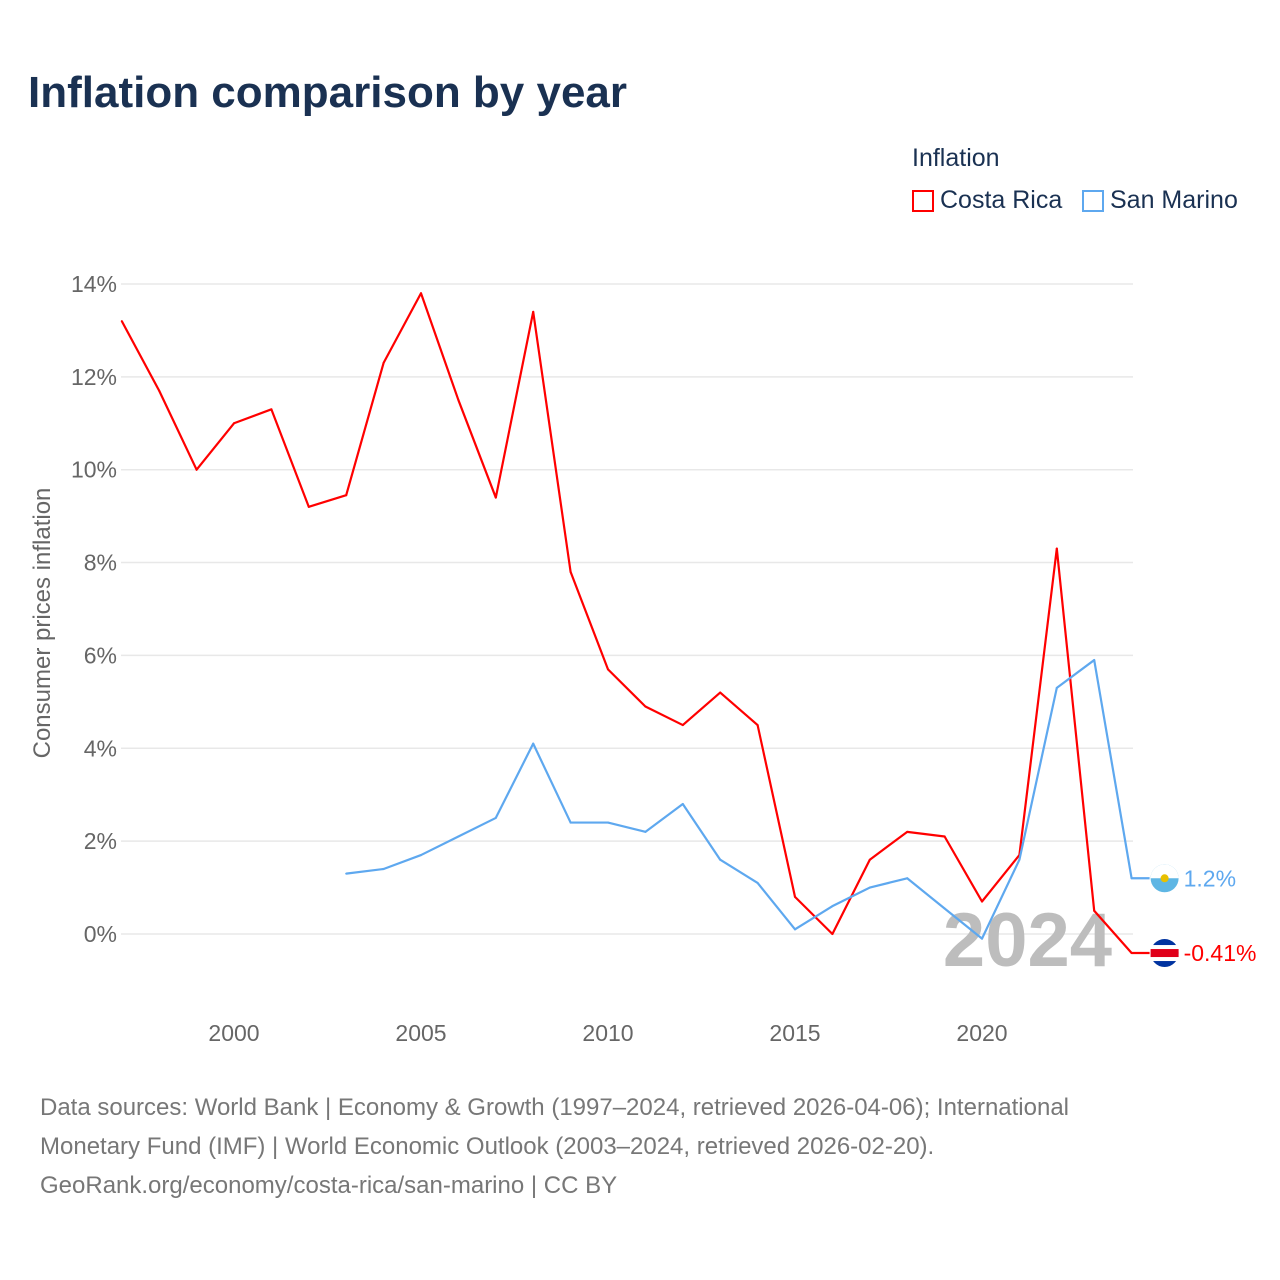  What do you see at coordinates (94, 470) in the screenshot?
I see `y-tick-label: 10%` at bounding box center [94, 470].